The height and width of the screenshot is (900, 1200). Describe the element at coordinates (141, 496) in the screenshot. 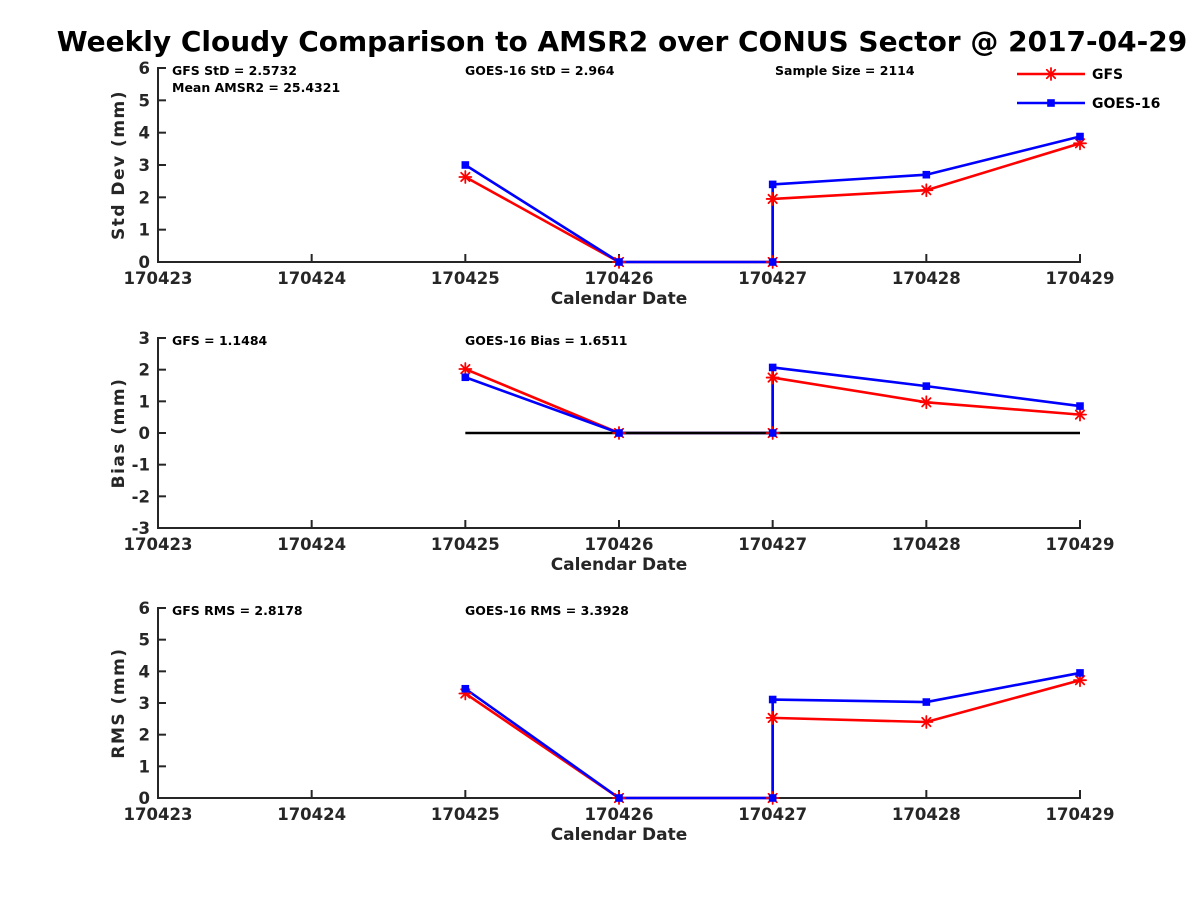

I see `y-tick-label: -2` at that location.